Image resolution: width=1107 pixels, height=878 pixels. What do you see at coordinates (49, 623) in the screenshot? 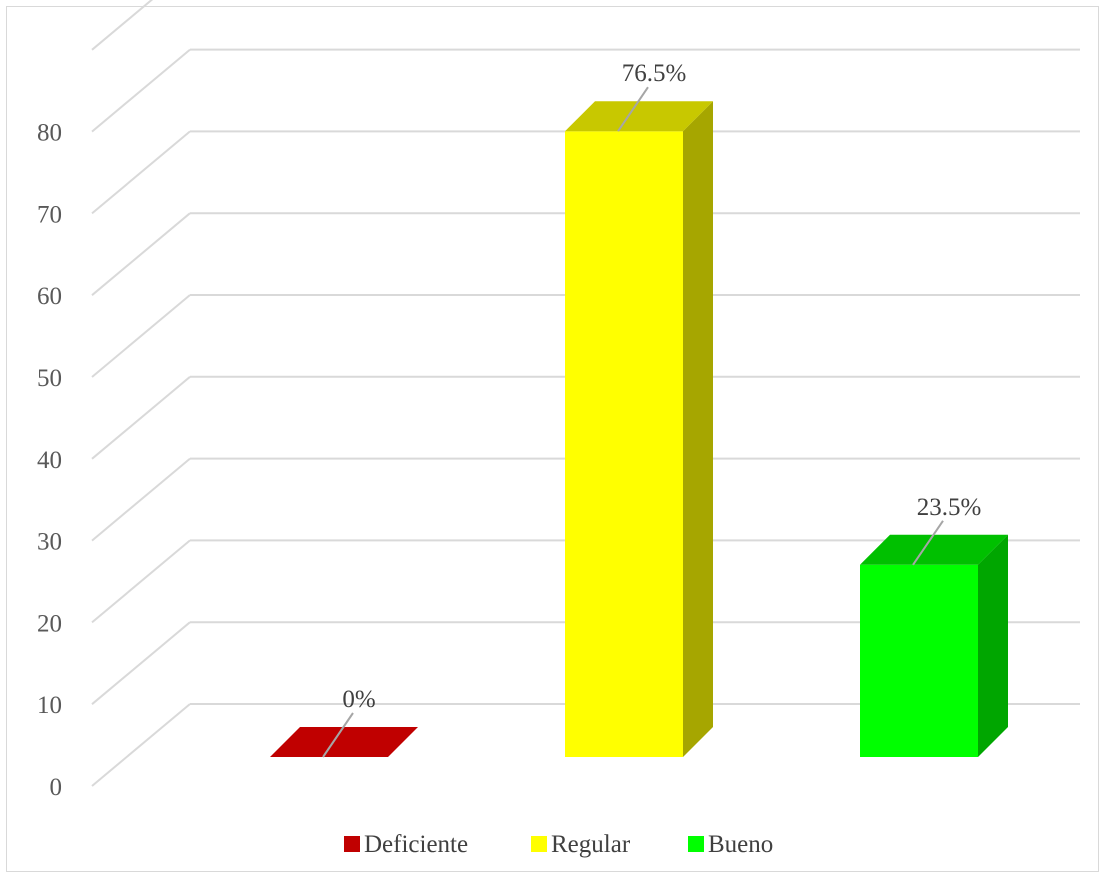
I see `y-tick-label: 20` at bounding box center [49, 623].